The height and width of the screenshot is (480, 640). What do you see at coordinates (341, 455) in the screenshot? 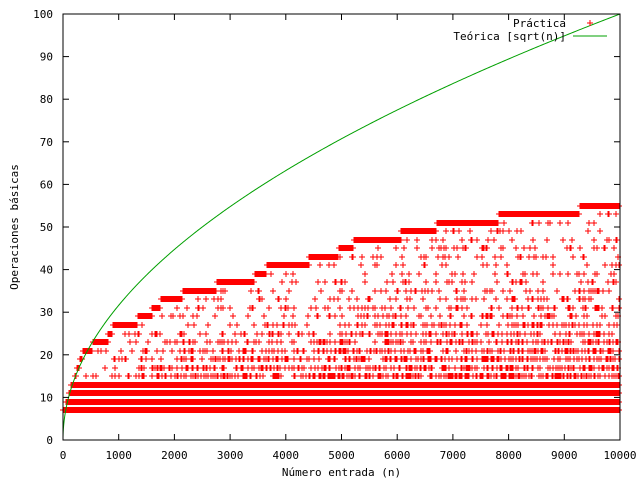
I see `x-tick-label: 5000` at bounding box center [341, 455].